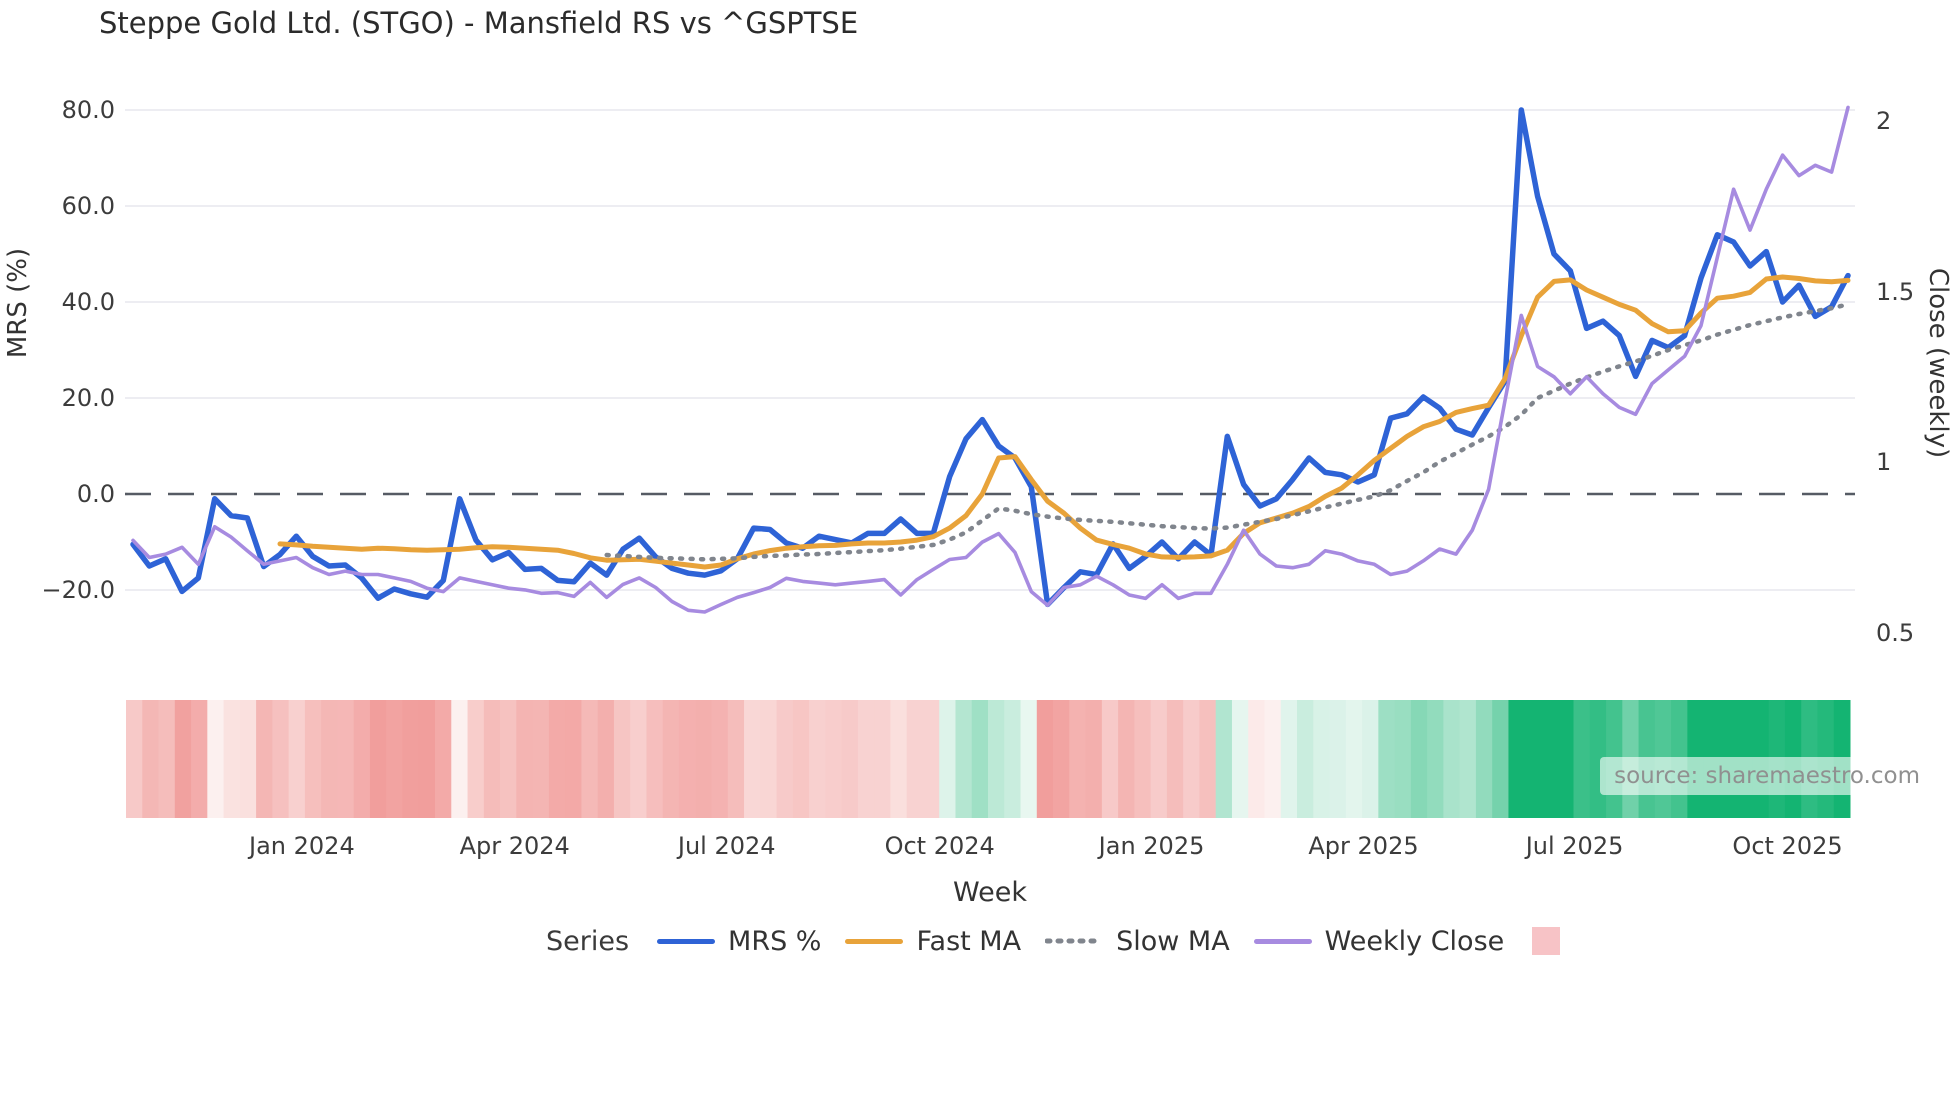 The height and width of the screenshot is (1102, 1960). What do you see at coordinates (88, 110) in the screenshot?
I see `y-left-tick: 80.0` at bounding box center [88, 110].